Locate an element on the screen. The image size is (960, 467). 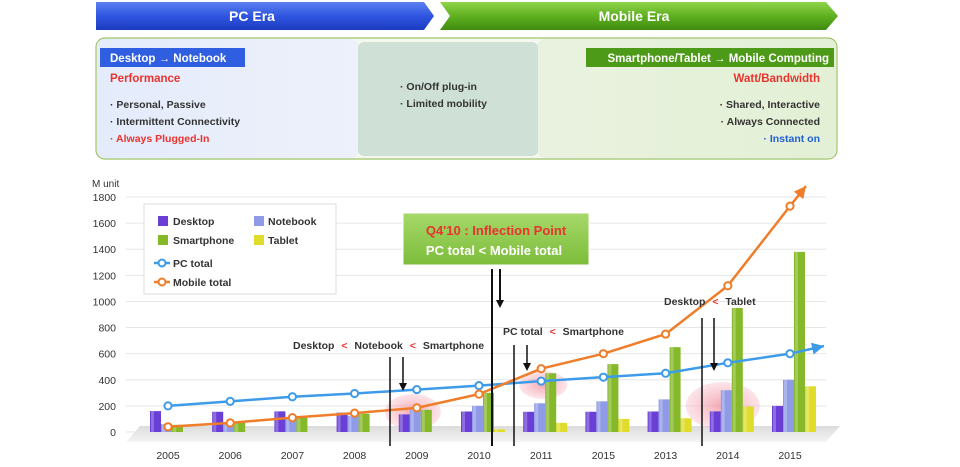
annot-tablet: Tablet is located at coordinates (740, 302).